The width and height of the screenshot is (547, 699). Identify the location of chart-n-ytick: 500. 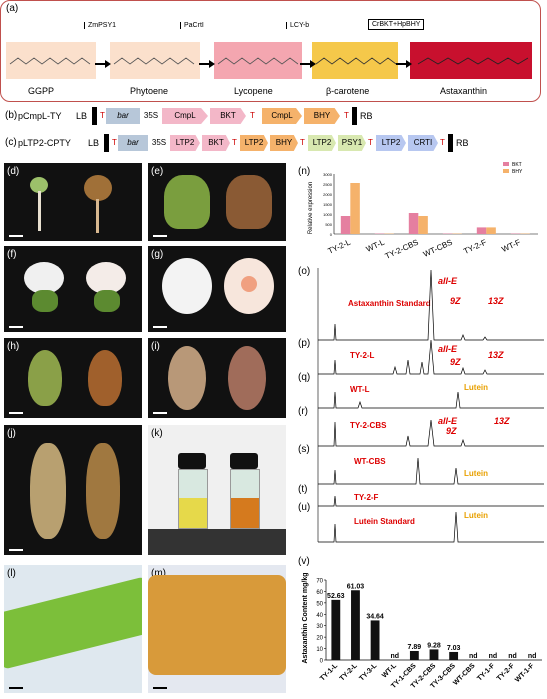
(328, 224).